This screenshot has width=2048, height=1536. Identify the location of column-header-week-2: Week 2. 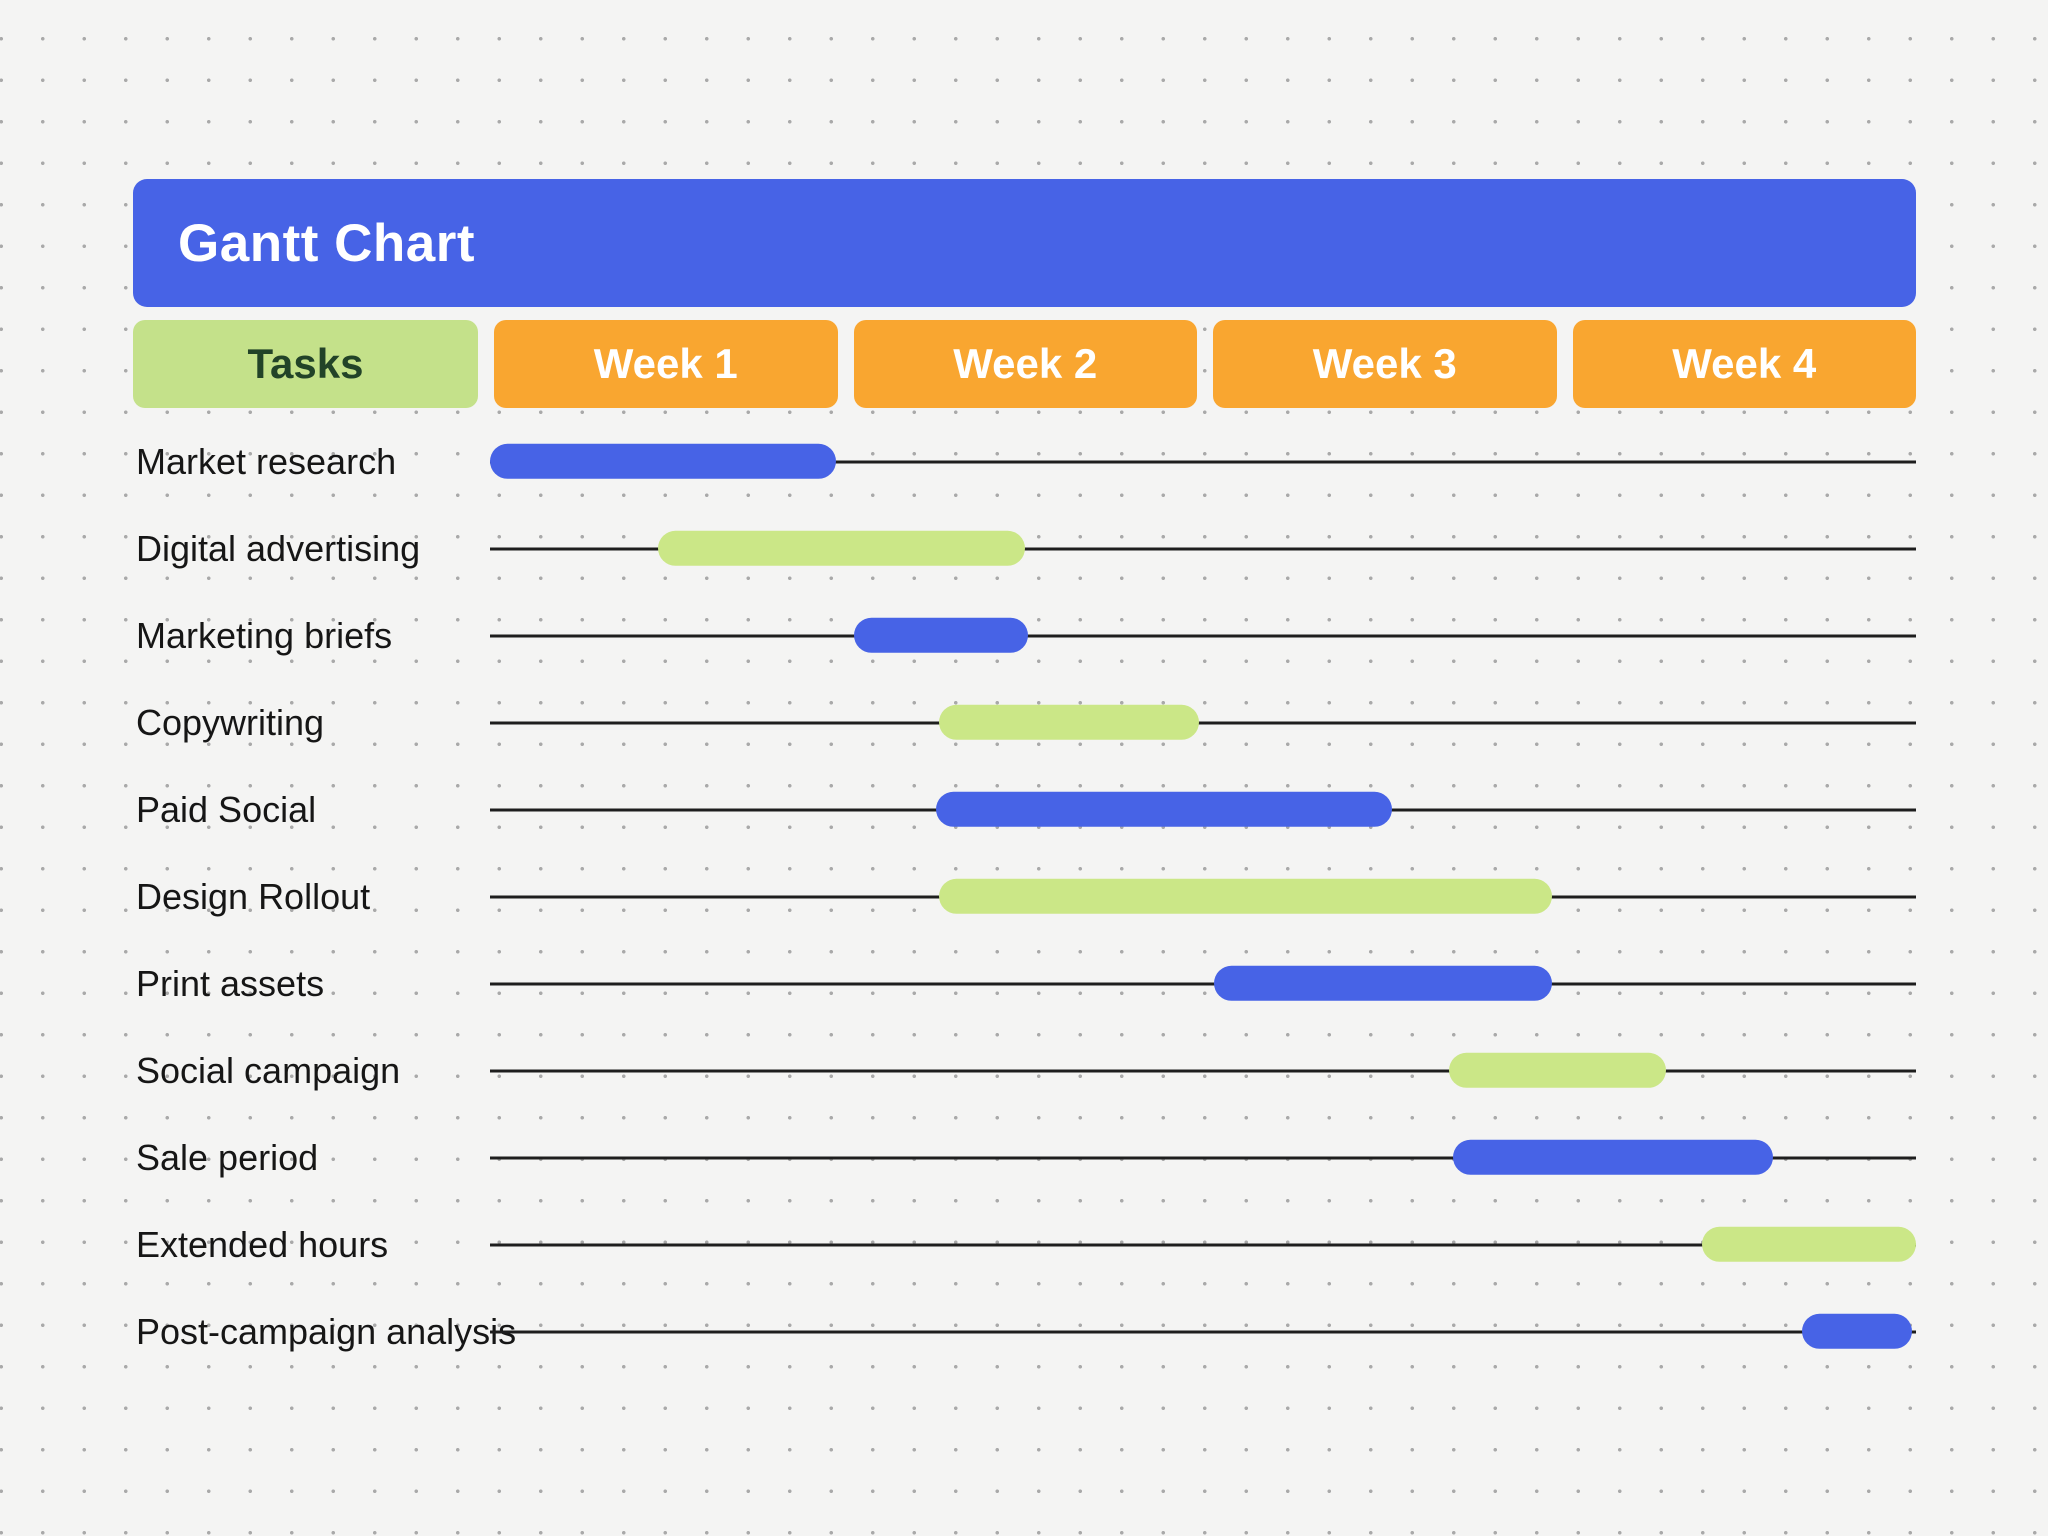
(1025, 364).